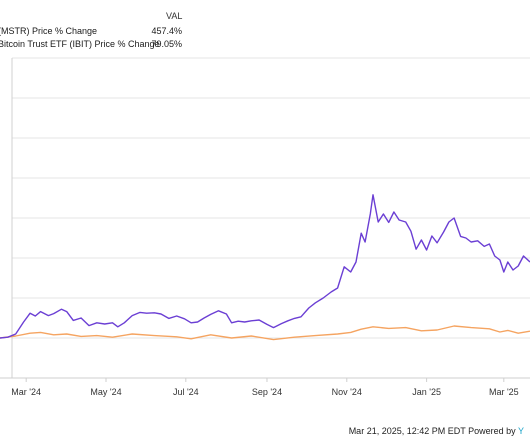 The image size is (530, 442). What do you see at coordinates (186, 392) in the screenshot?
I see `x-tick-label: Jul '24` at bounding box center [186, 392].